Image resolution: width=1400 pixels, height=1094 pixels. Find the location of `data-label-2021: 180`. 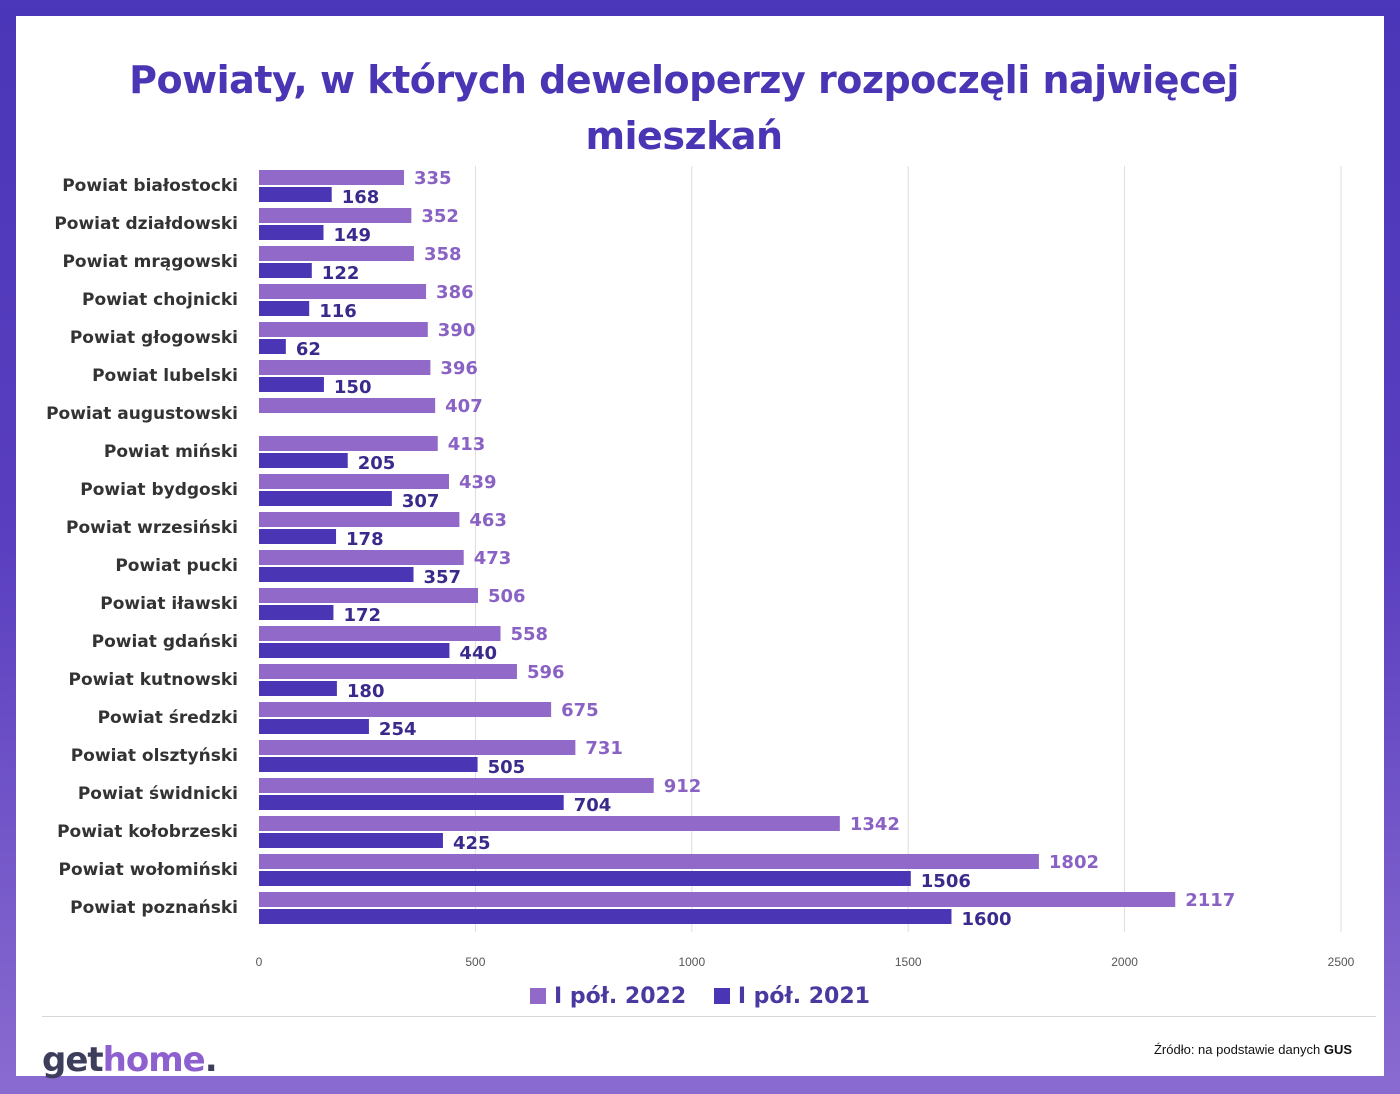

data-label-2021: 180 is located at coordinates (366, 691).